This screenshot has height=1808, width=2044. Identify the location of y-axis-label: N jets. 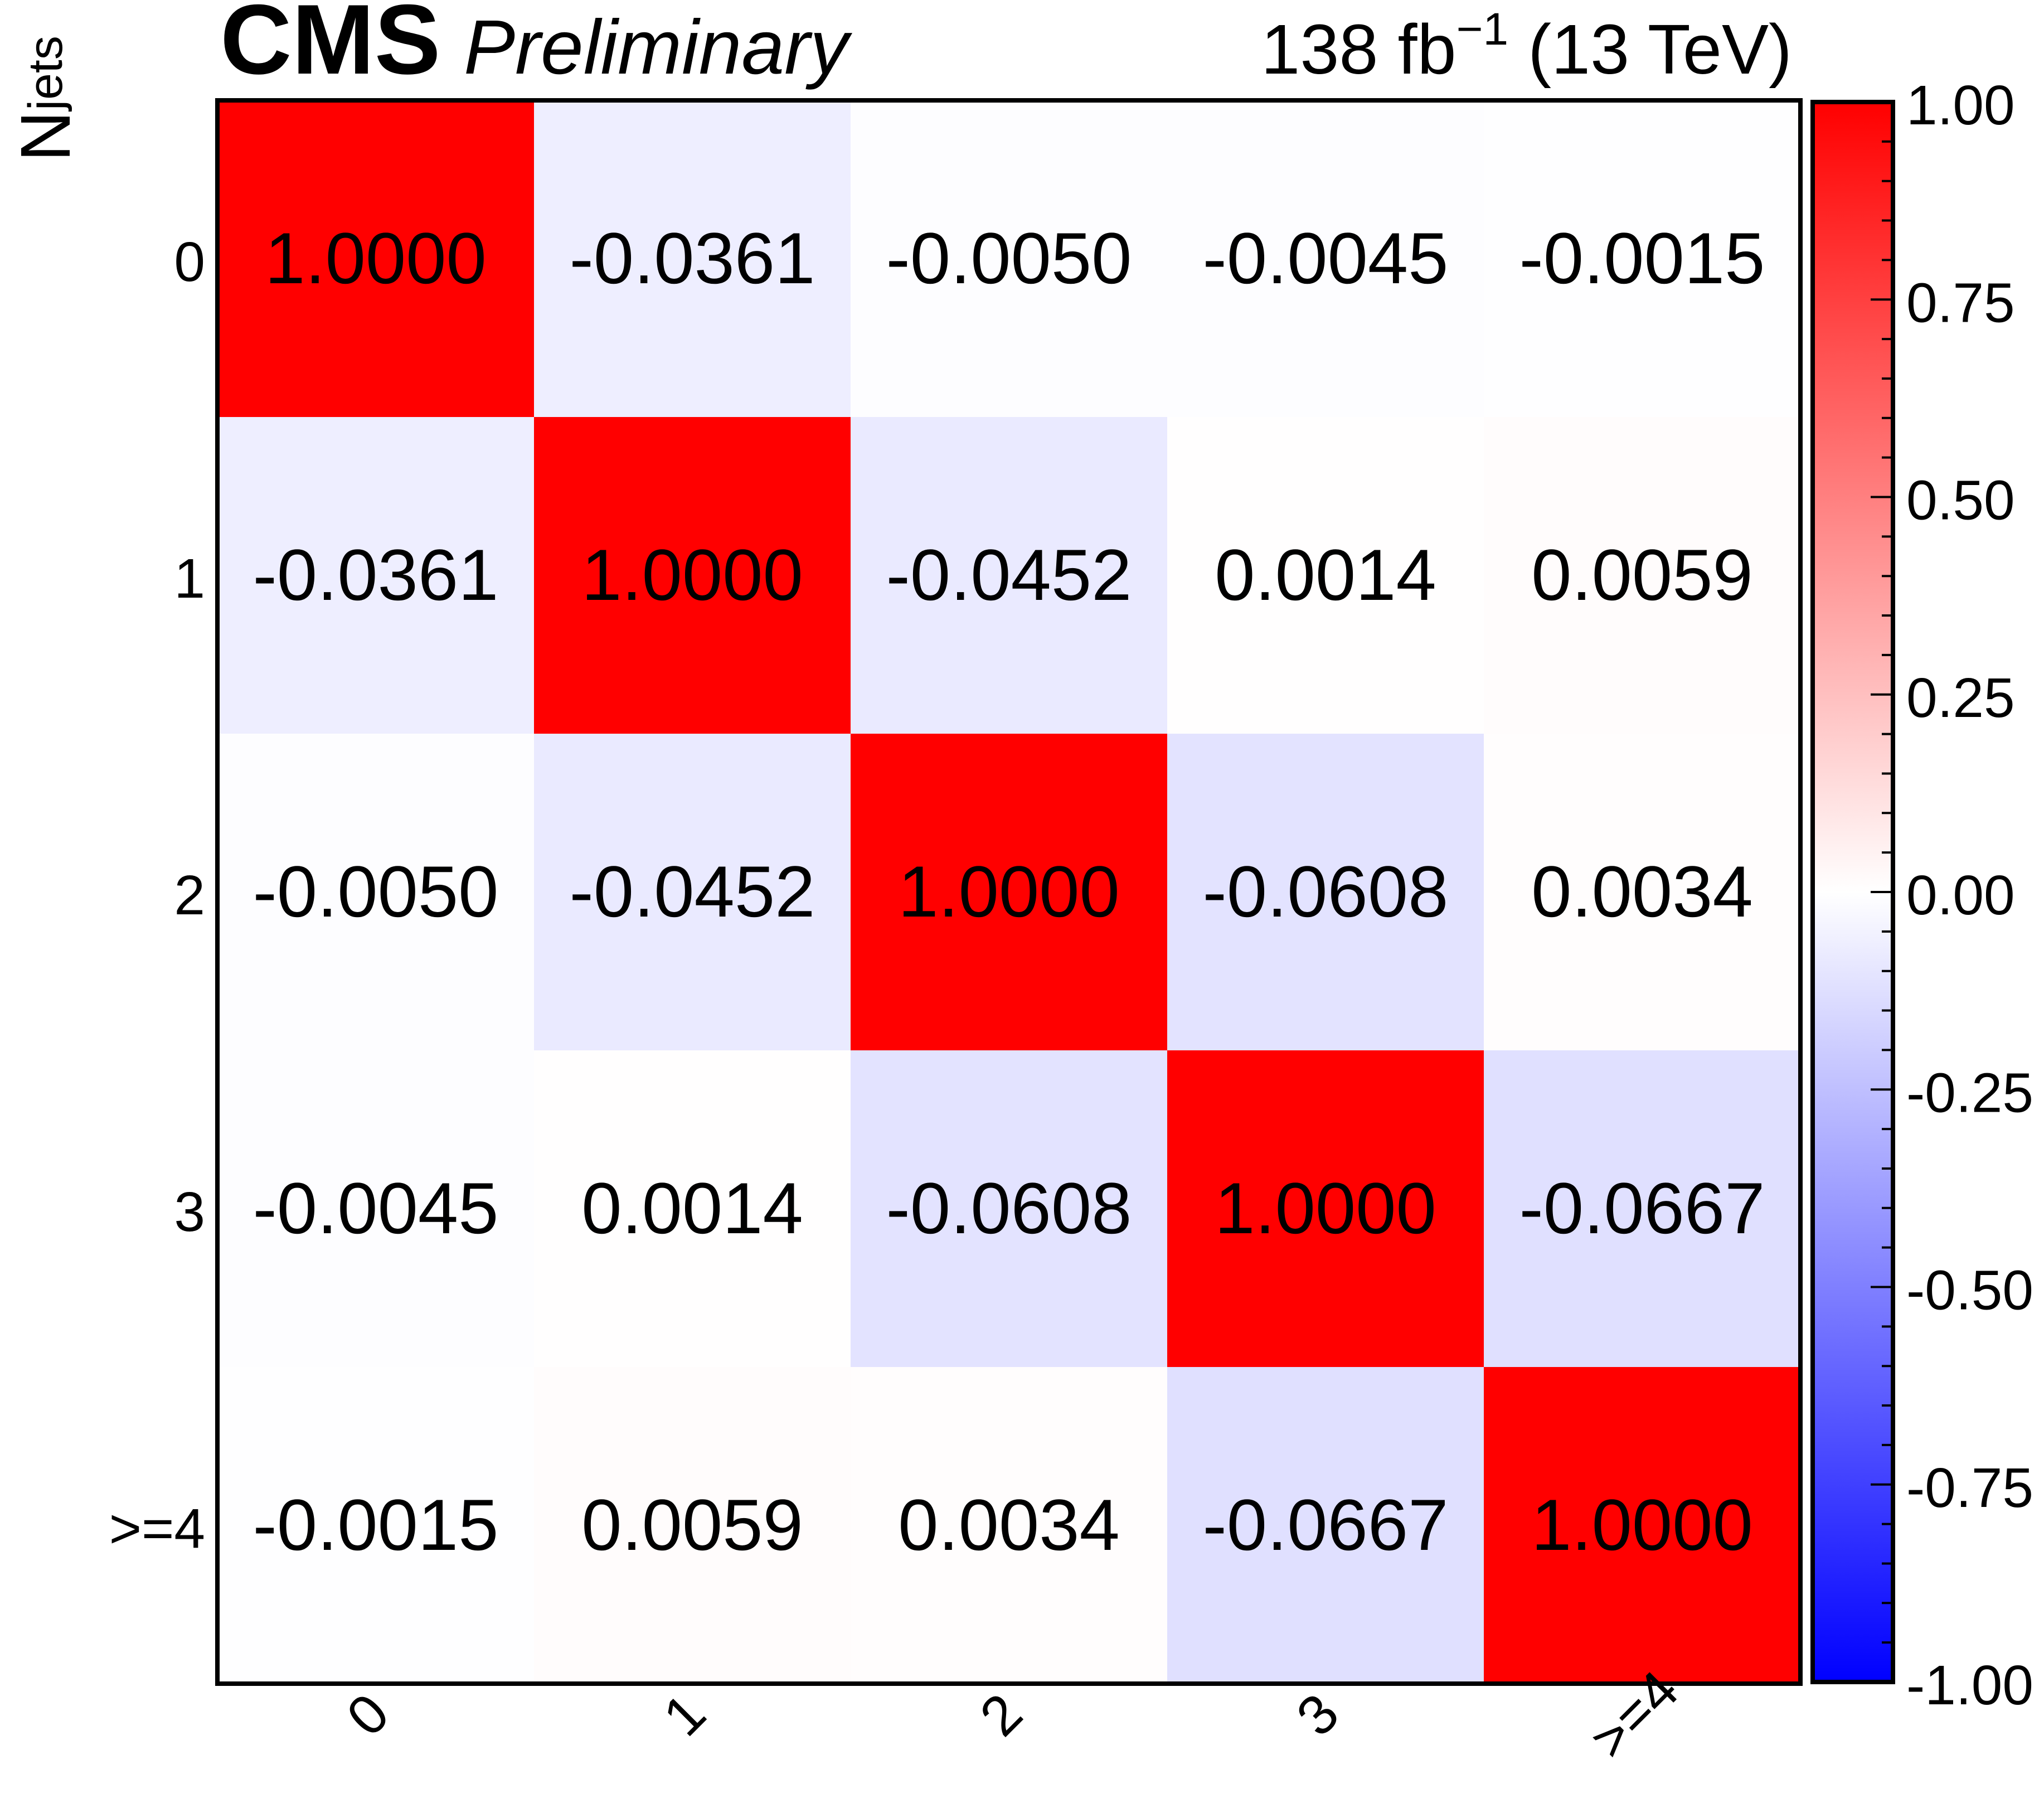
(45, 99).